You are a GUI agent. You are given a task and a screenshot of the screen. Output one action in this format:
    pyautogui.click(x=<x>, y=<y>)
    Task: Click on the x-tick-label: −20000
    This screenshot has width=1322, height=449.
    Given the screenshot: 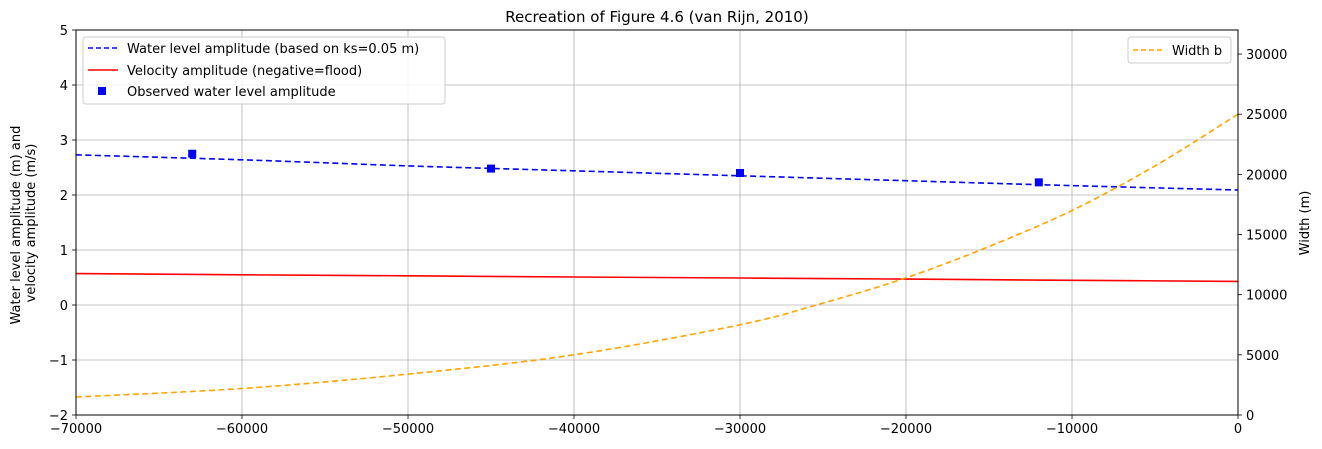 What is the action you would take?
    pyautogui.click(x=906, y=429)
    